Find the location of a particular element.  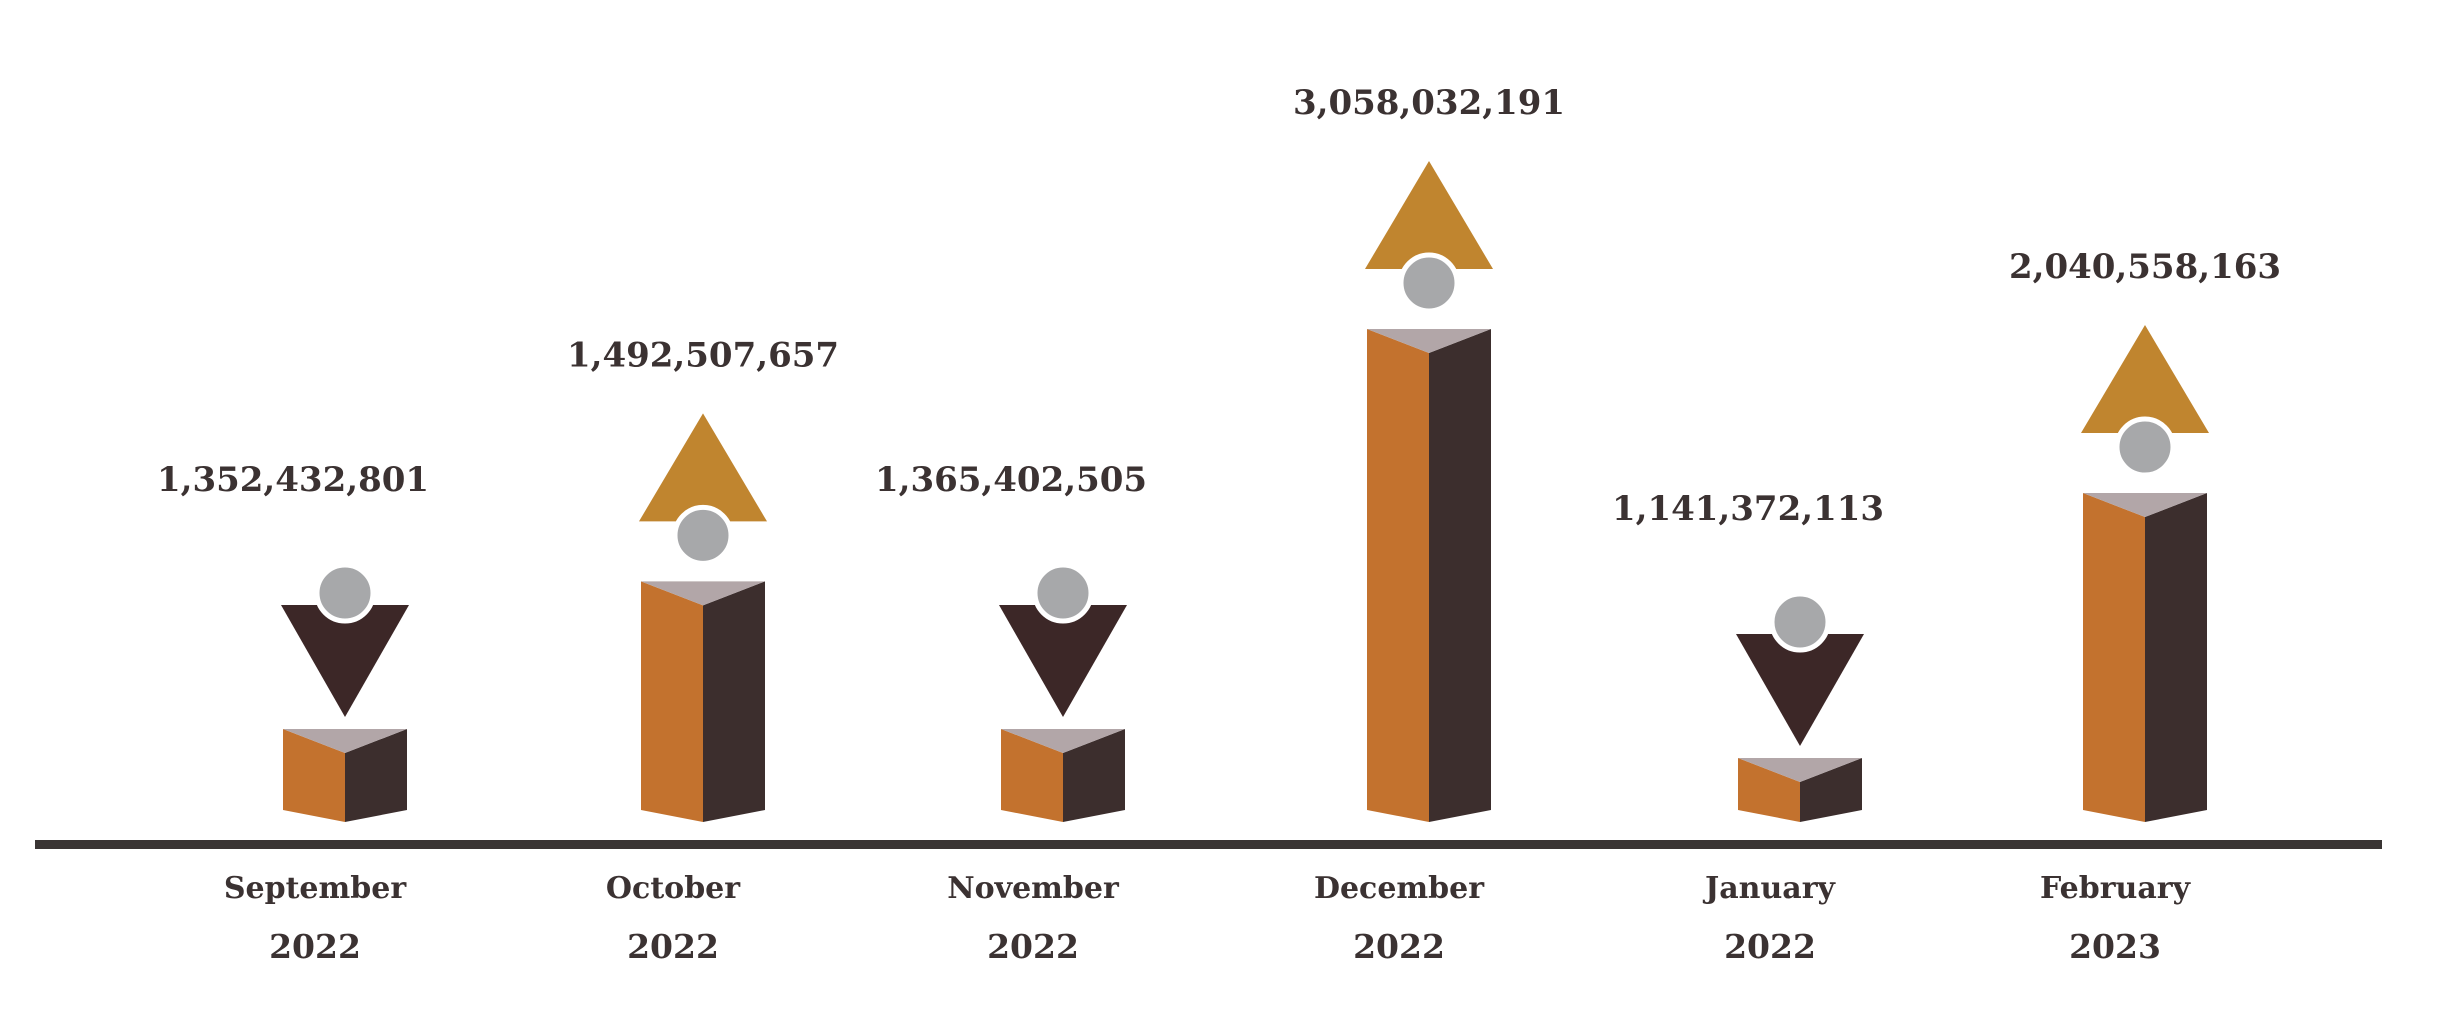

bar-december: 3,058,032,191 December 2022 is located at coordinates (1429, 524).